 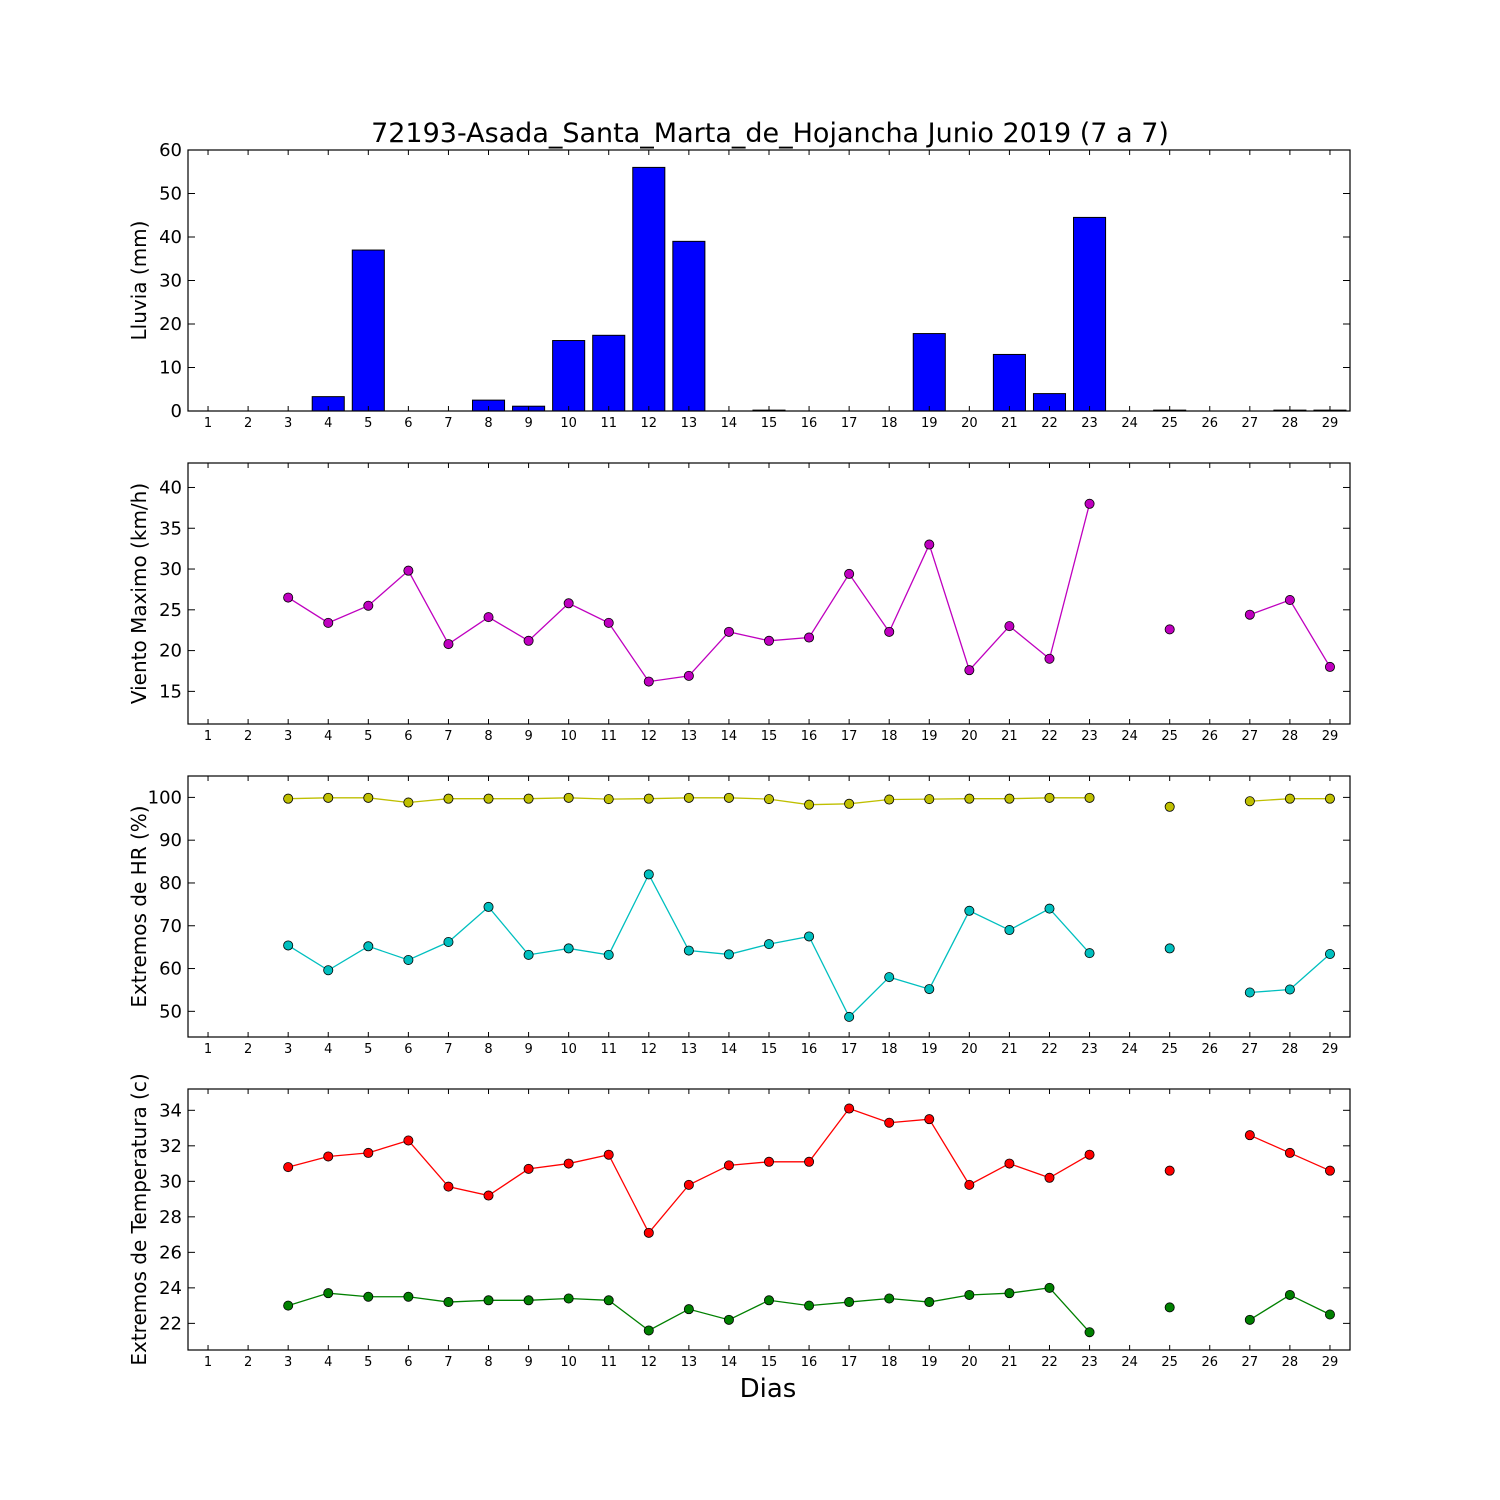 I want to click on wind-xtick-label: 21, so click(x=1009, y=736).